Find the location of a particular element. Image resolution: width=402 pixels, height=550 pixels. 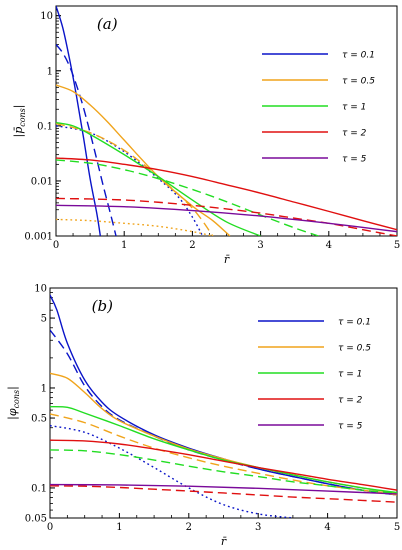

y-axis-label: |φcons| is located at coordinates (13, 403).